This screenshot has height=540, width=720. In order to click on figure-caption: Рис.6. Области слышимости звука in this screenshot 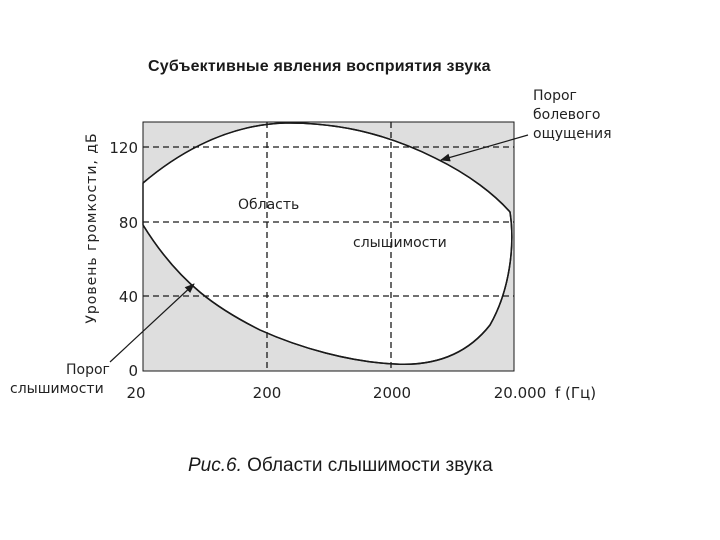, I will do `click(340, 466)`.